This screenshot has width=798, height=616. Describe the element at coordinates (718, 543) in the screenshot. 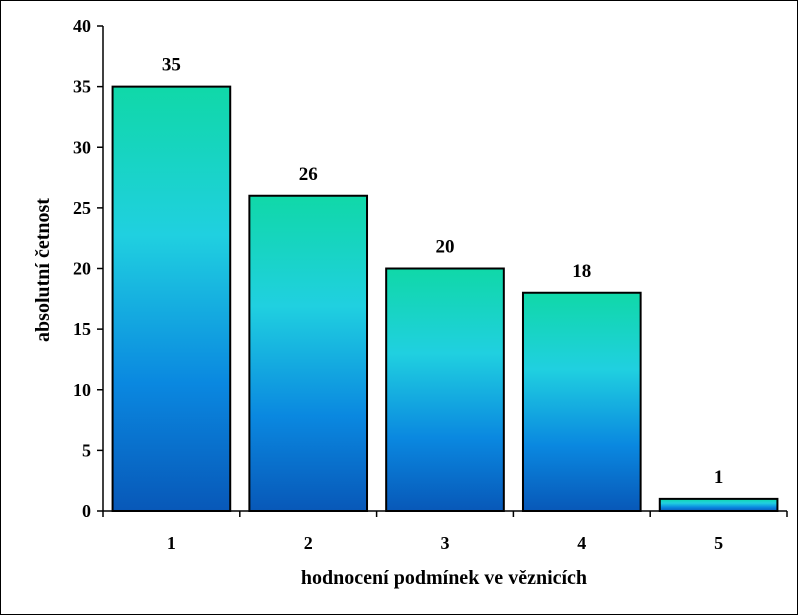

I see `x-tick-label-5: 5` at that location.